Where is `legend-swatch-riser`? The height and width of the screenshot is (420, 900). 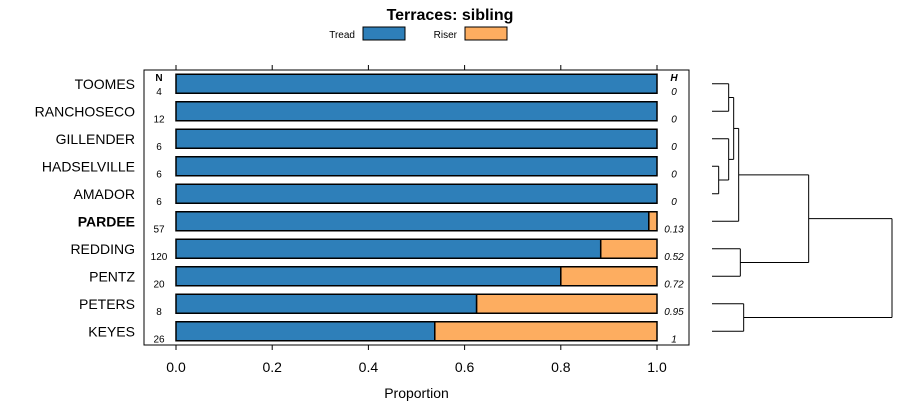
legend-swatch-riser is located at coordinates (486, 33).